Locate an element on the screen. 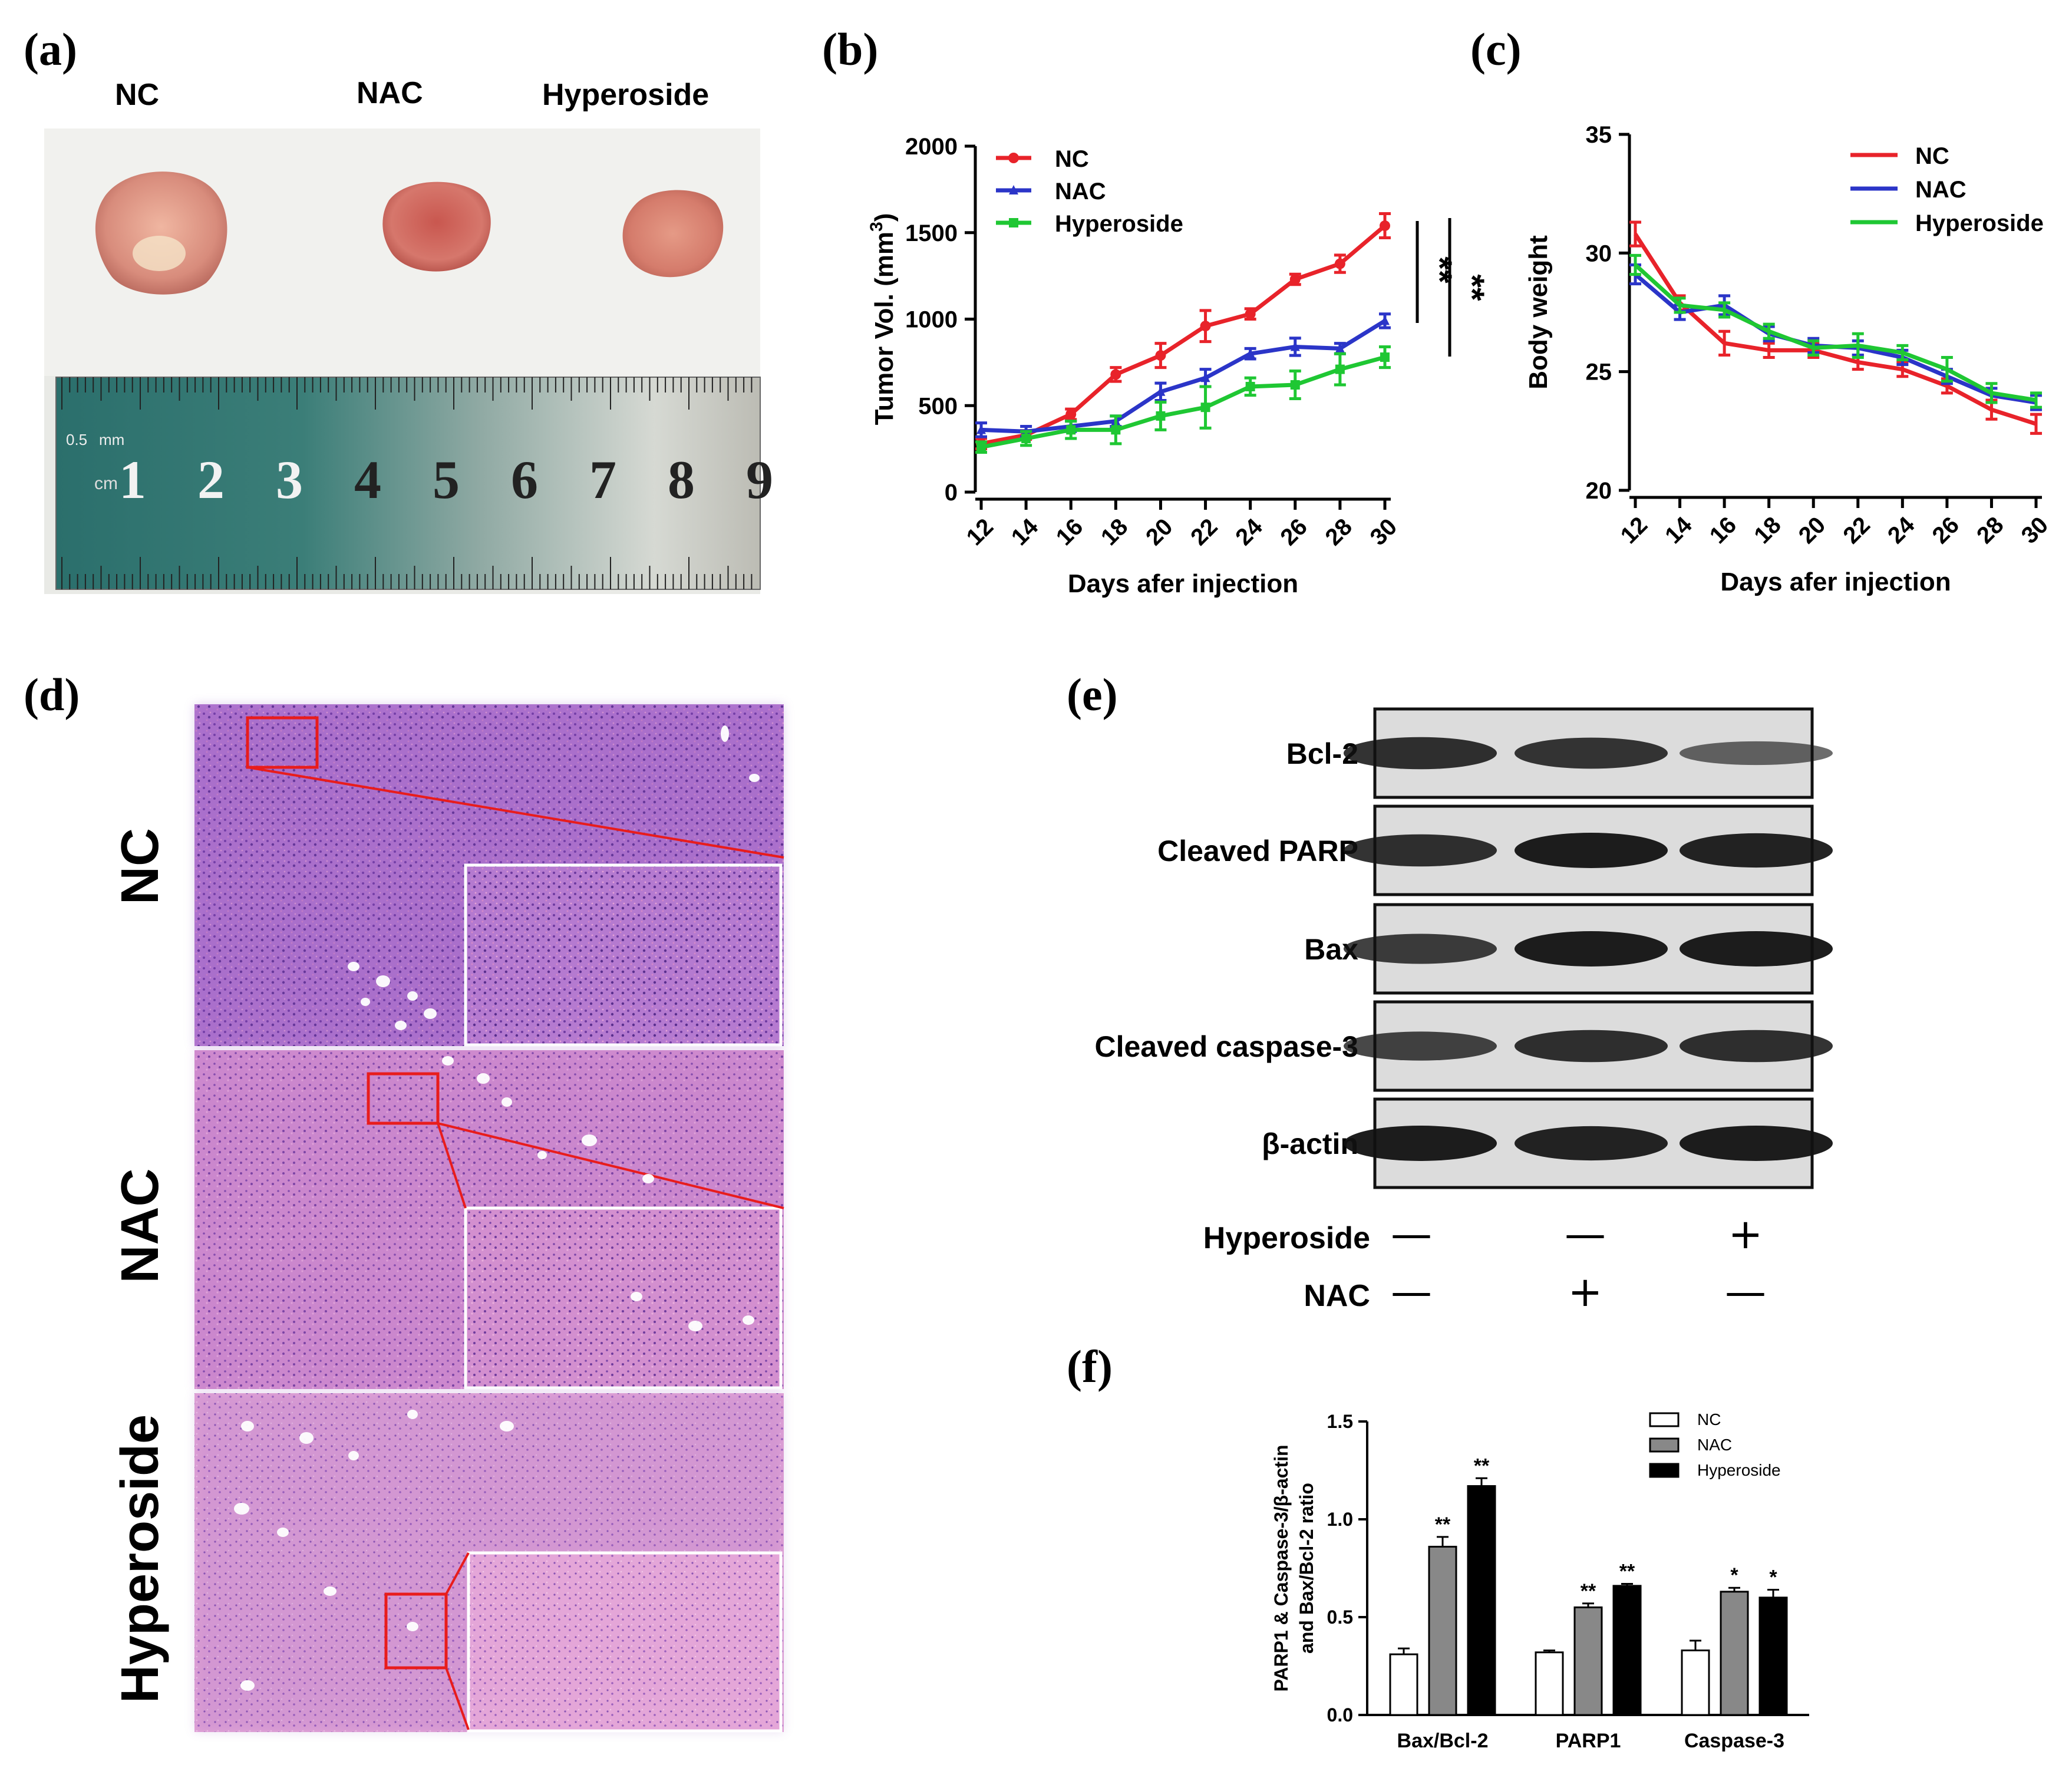 The image size is (2072, 1768). zoom-box-nc is located at coordinates (282, 742).